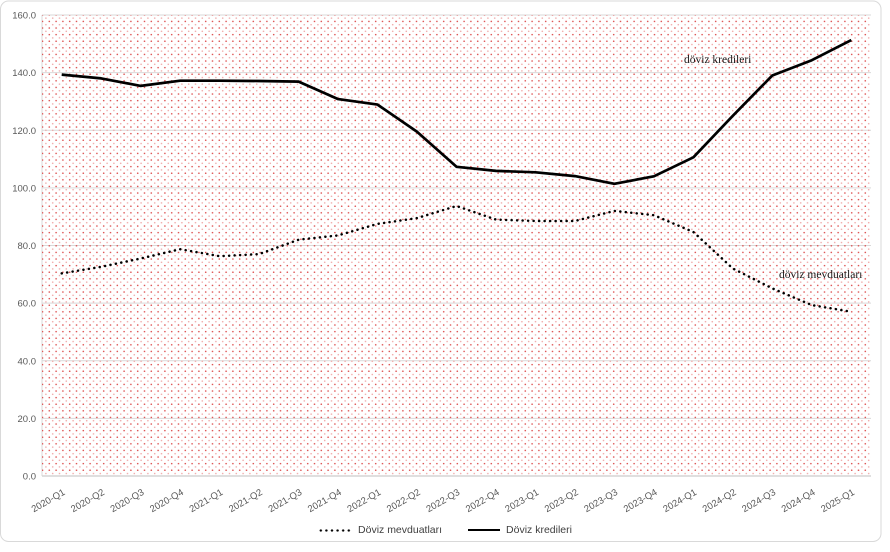 The height and width of the screenshot is (552, 890). I want to click on legend-item-mevduat: Döviz mevduatları, so click(380, 530).